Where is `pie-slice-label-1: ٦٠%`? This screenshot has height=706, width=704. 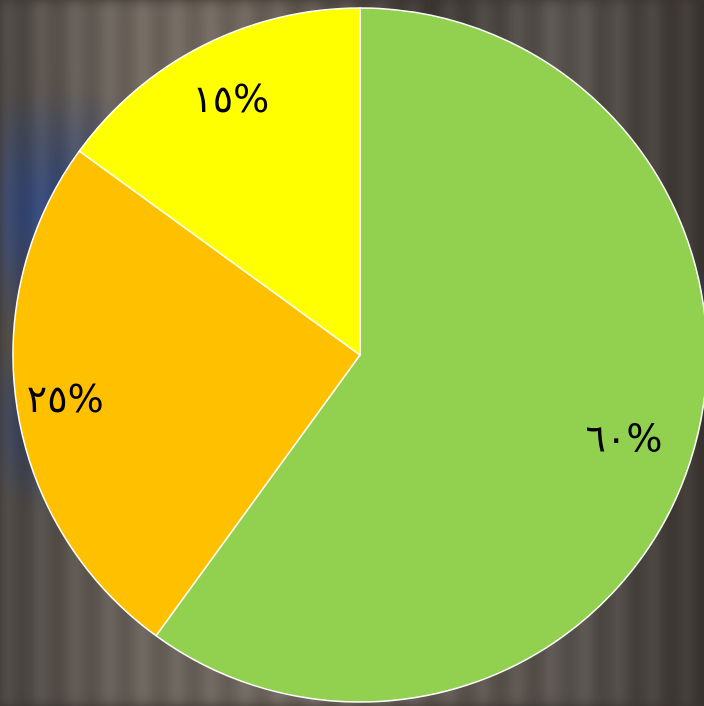 pie-slice-label-1: ٦٠% is located at coordinates (624, 438).